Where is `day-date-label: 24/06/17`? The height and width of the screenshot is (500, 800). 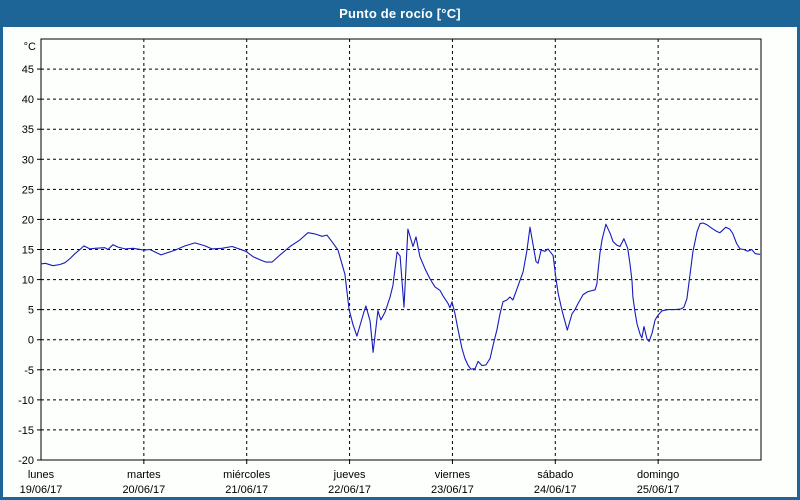
day-date-label: 24/06/17 is located at coordinates (555, 490).